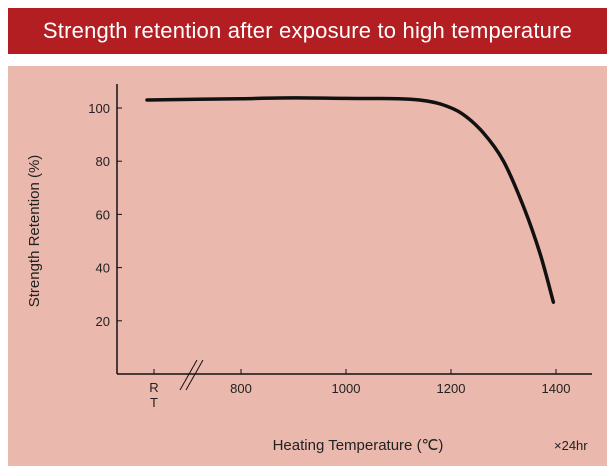 This screenshot has width=615, height=475. I want to click on y-tick-label-60: 60, so click(103, 214).